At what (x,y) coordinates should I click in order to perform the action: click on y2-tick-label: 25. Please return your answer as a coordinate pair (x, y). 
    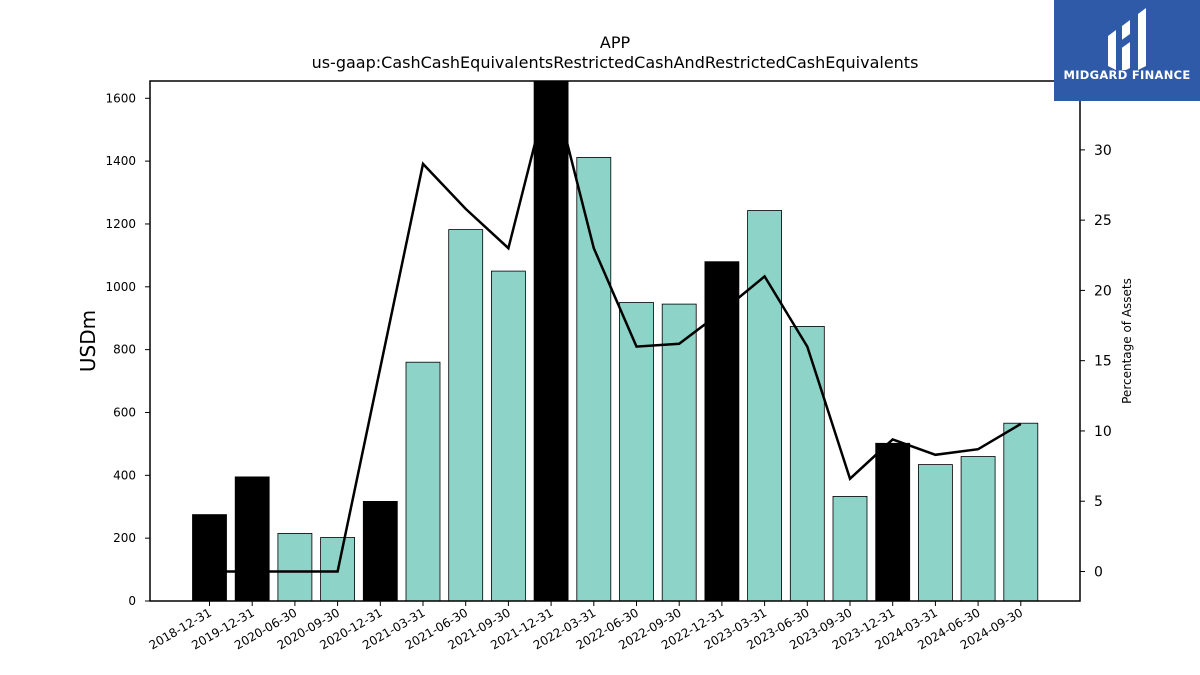
    Looking at the image, I should click on (1103, 221).